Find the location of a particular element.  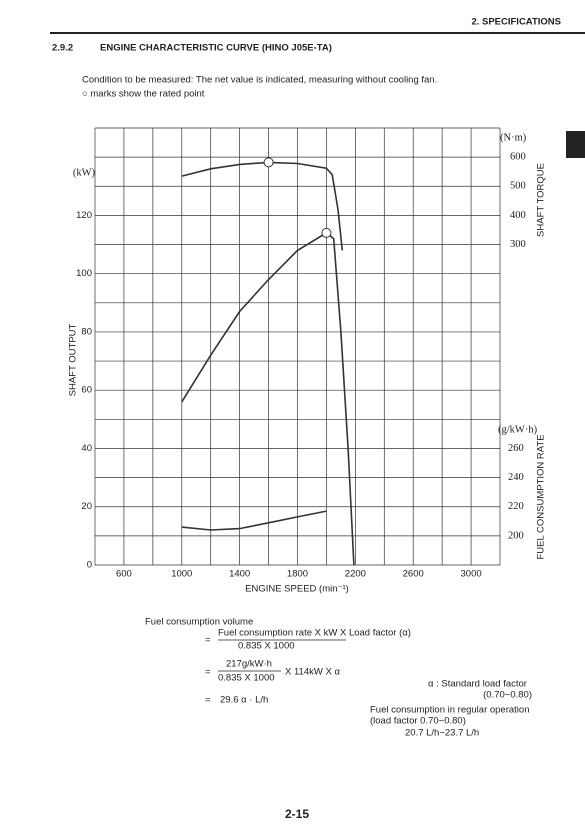

x-tick-label: 2200 is located at coordinates (355, 574).